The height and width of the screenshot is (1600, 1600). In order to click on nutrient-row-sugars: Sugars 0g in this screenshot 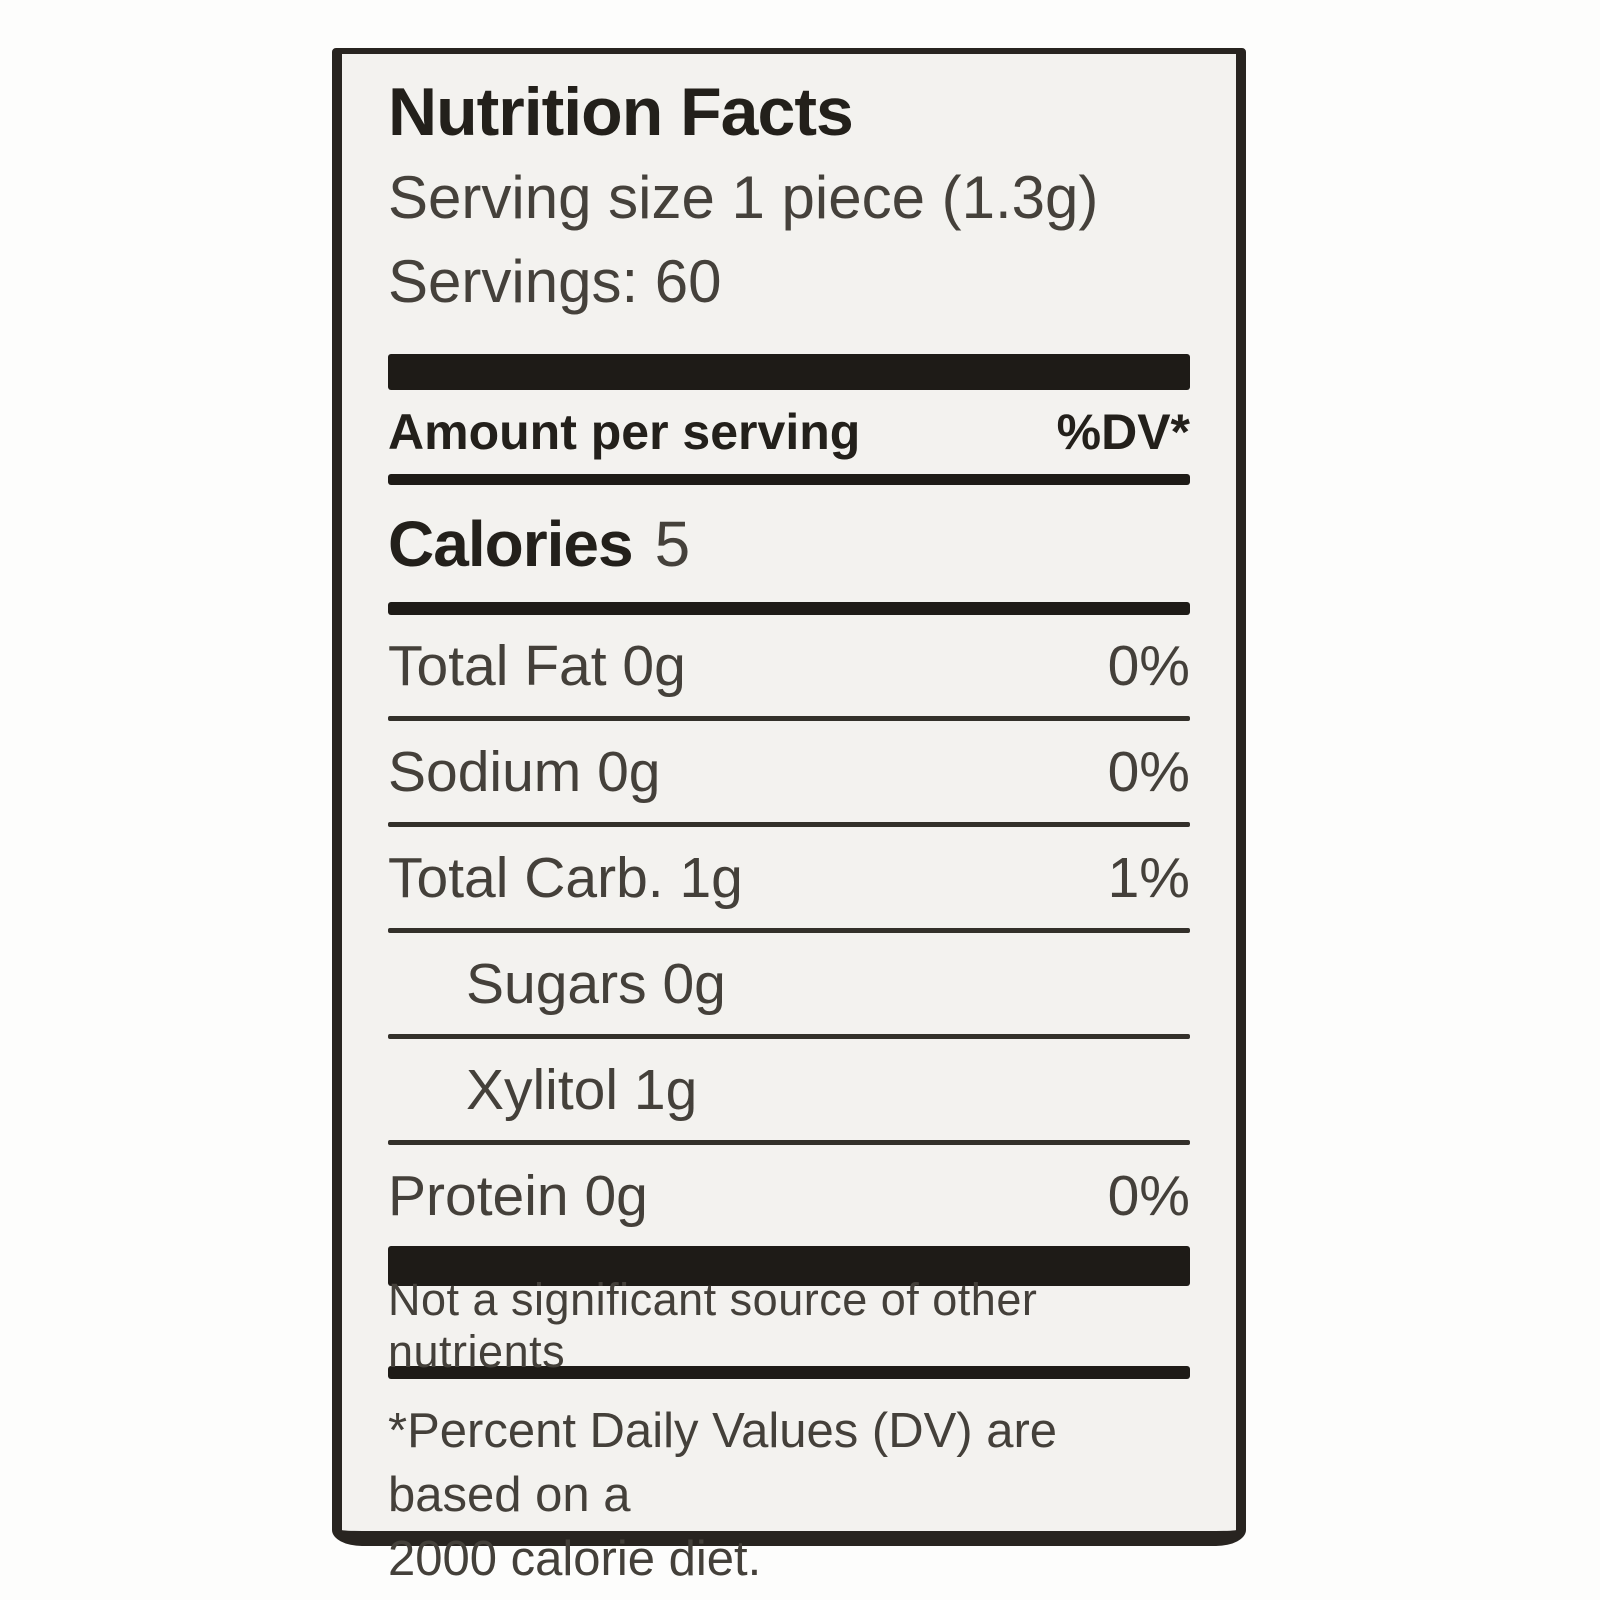, I will do `click(789, 983)`.